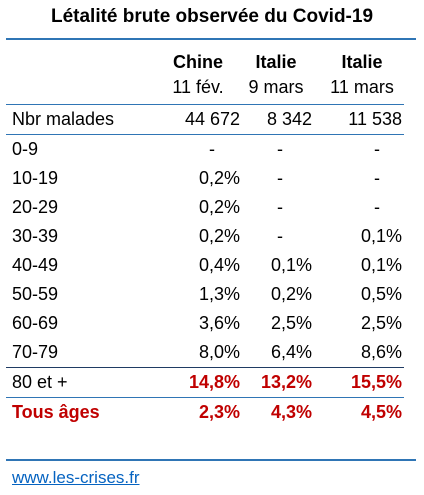  I want to click on title-divider, so click(211, 39).